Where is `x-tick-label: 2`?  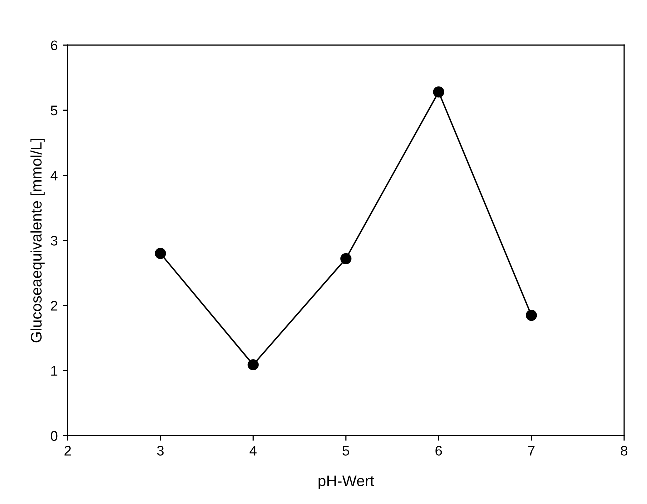
x-tick-label: 2 is located at coordinates (68, 451).